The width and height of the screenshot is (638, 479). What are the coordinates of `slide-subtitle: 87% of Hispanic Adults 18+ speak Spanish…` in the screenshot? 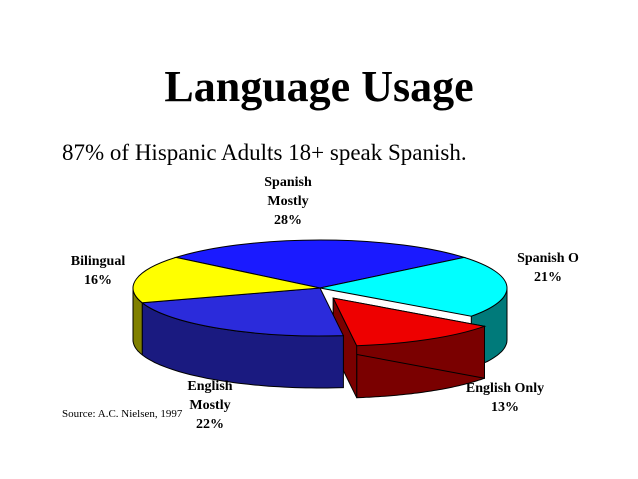 It's located at (264, 152).